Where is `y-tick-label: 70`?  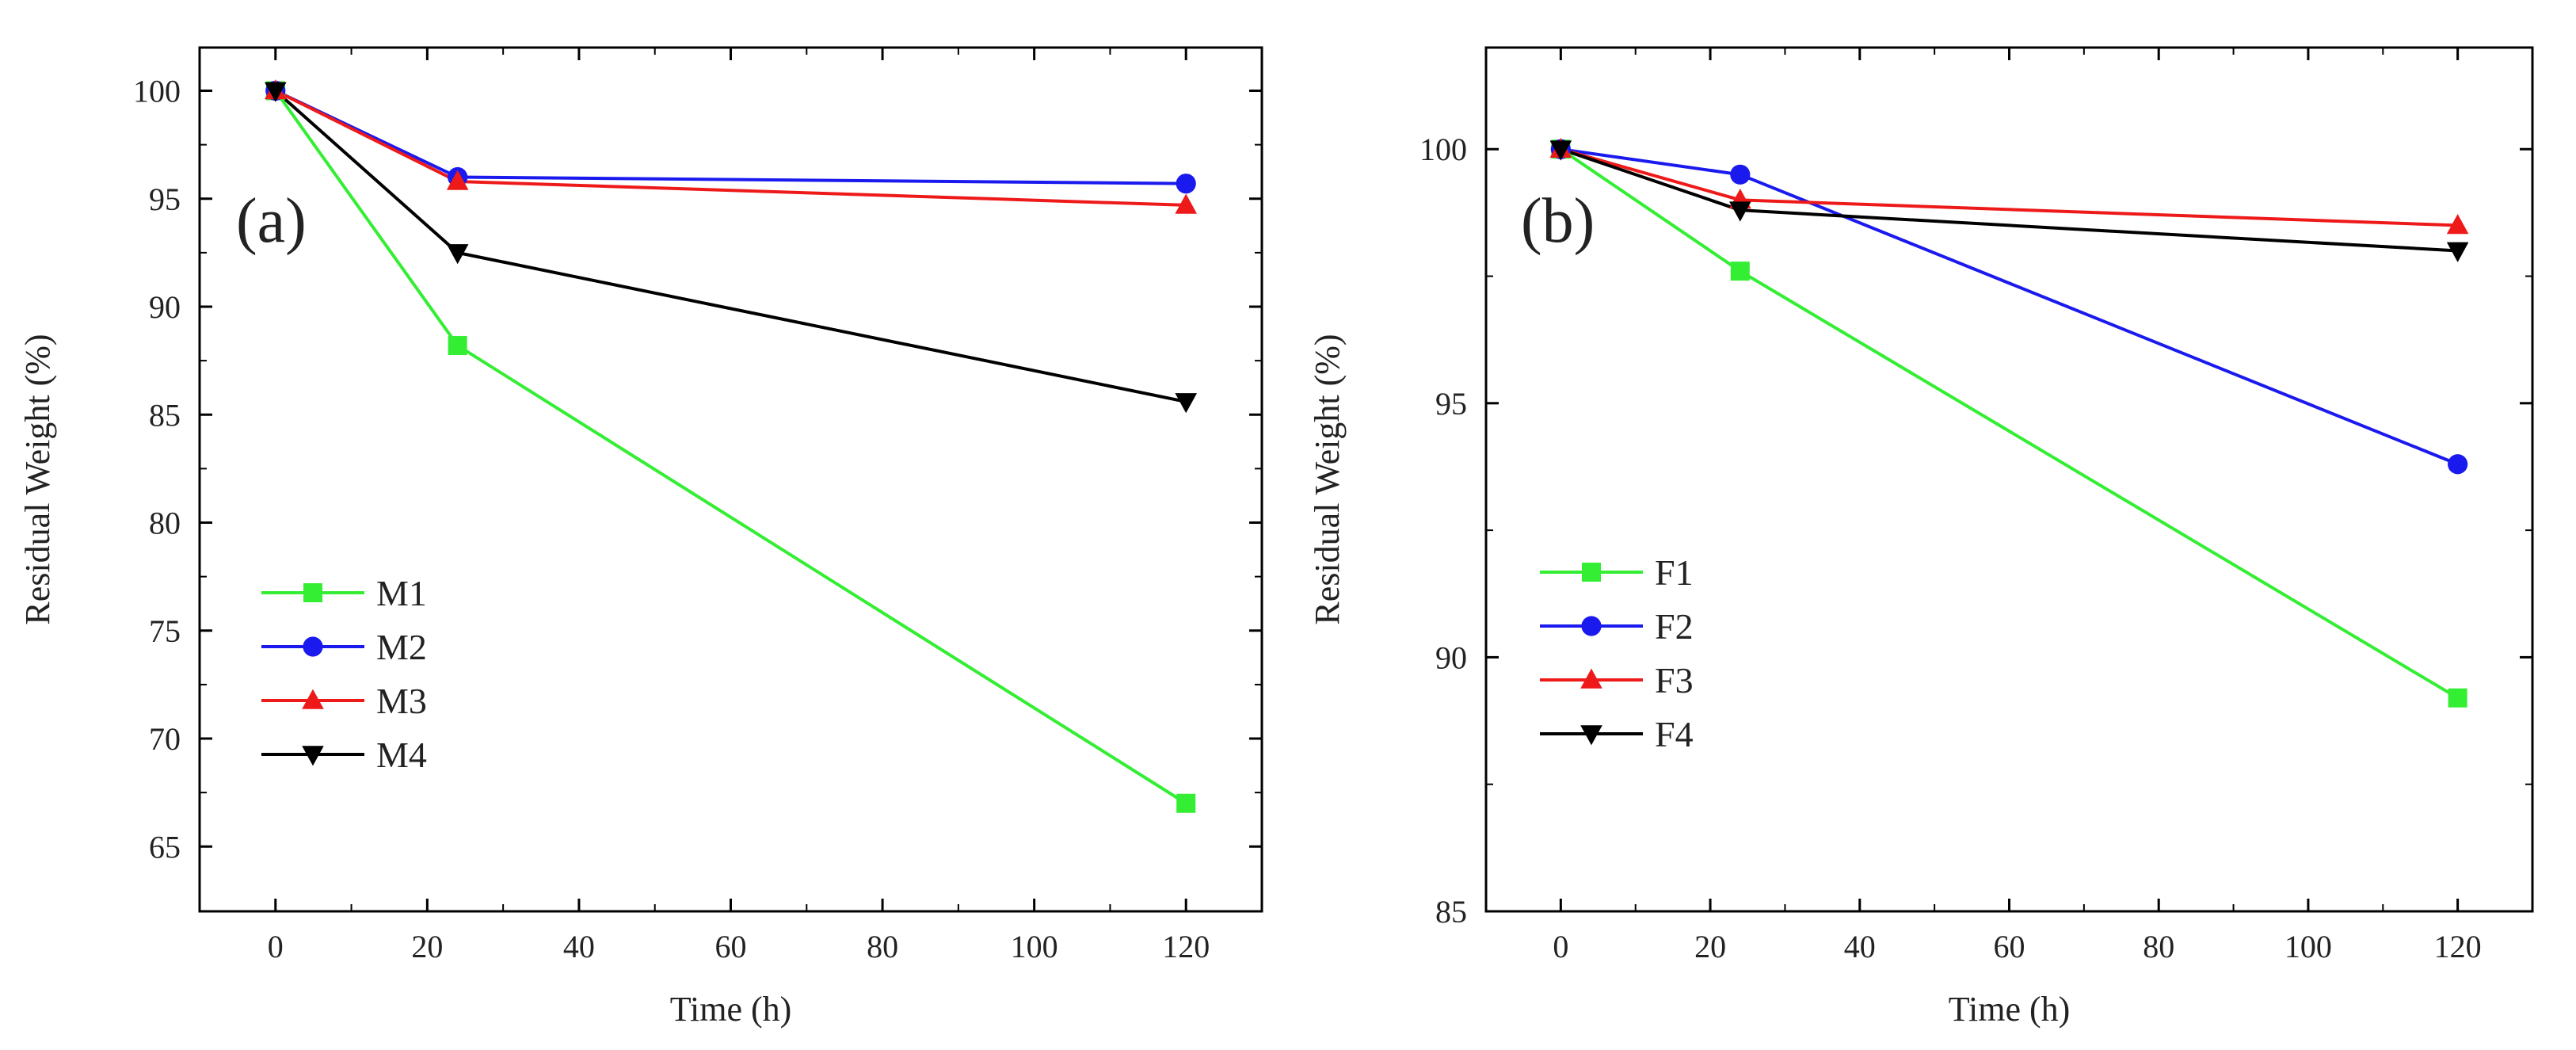
y-tick-label: 70 is located at coordinates (165, 739).